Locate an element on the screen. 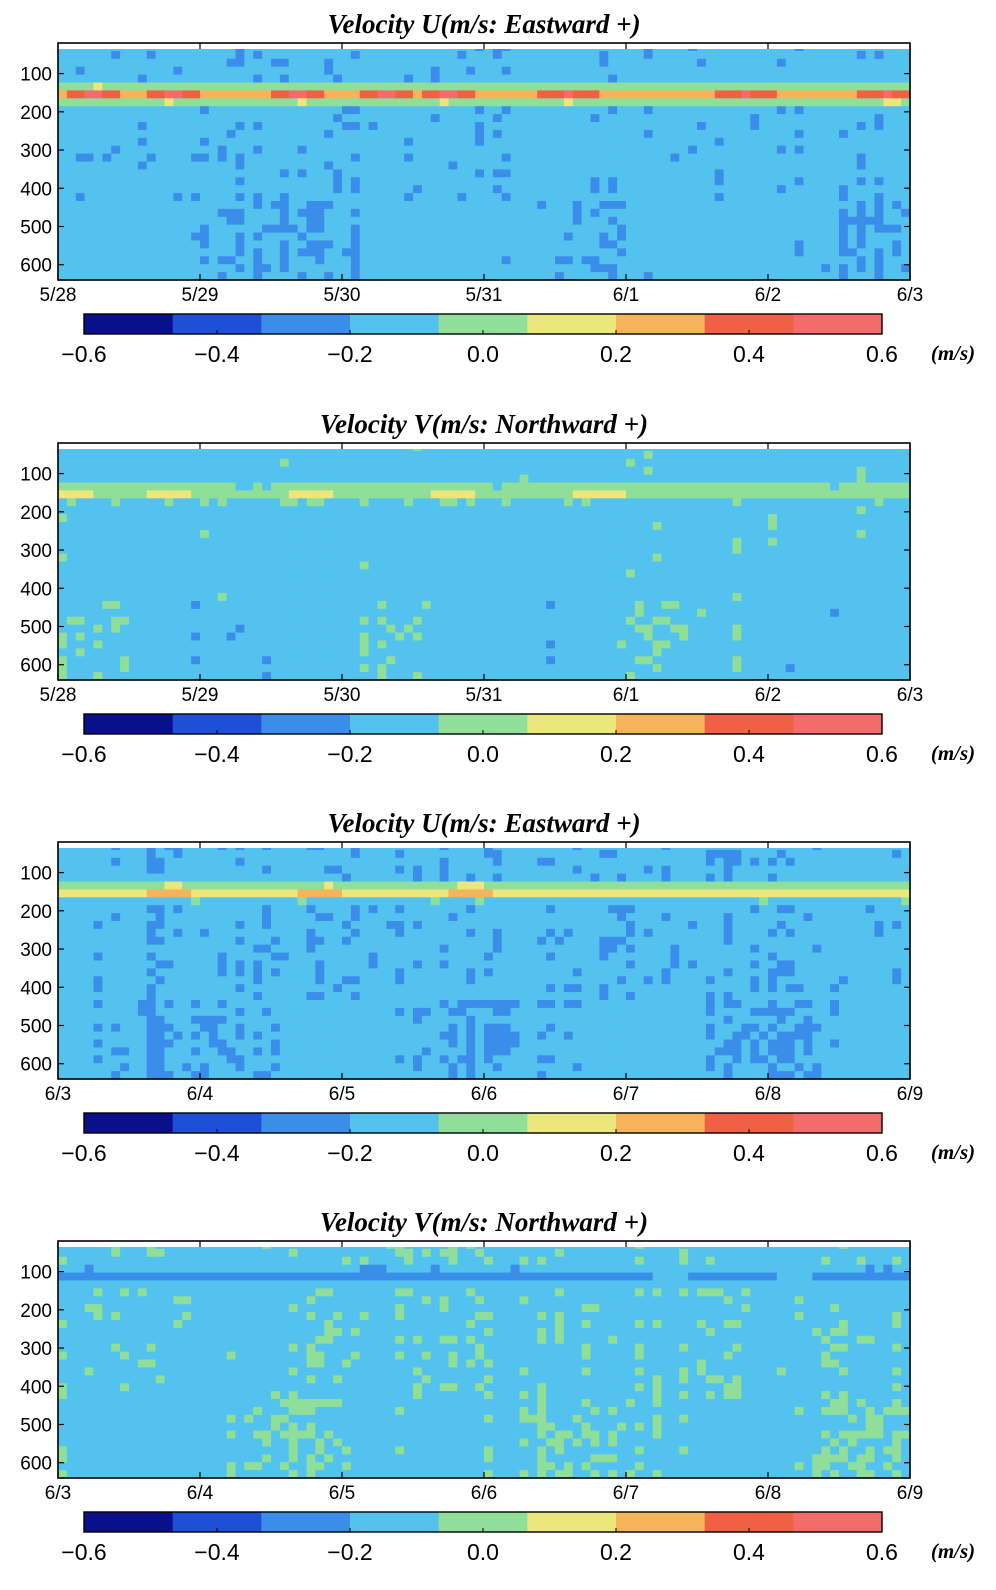 The height and width of the screenshot is (1590, 996). x-tick-label: 6/1 is located at coordinates (626, 695).